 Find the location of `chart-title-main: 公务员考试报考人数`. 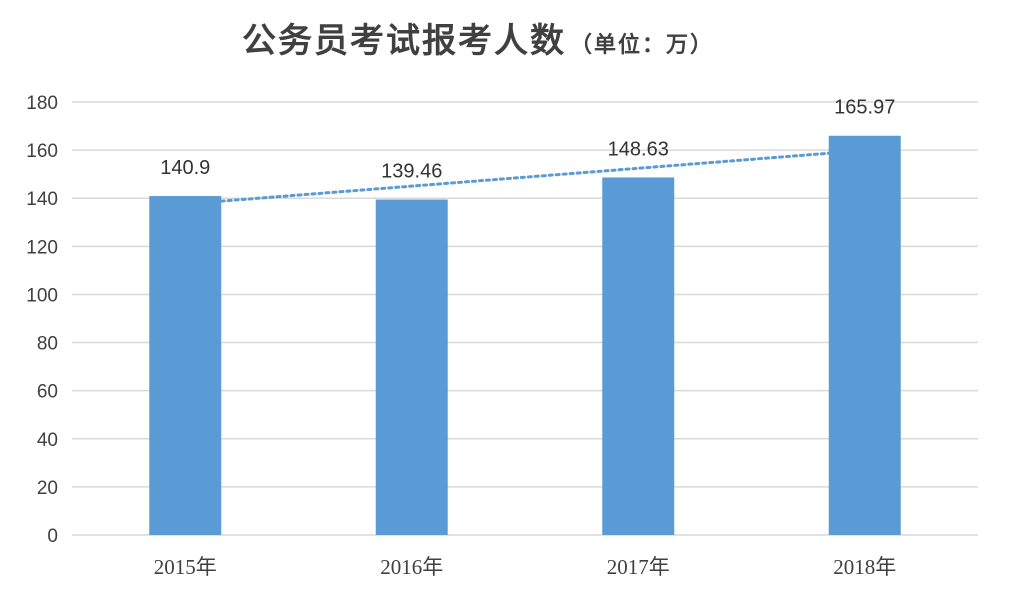

chart-title-main: 公务员考试报考人数 is located at coordinates (404, 41).